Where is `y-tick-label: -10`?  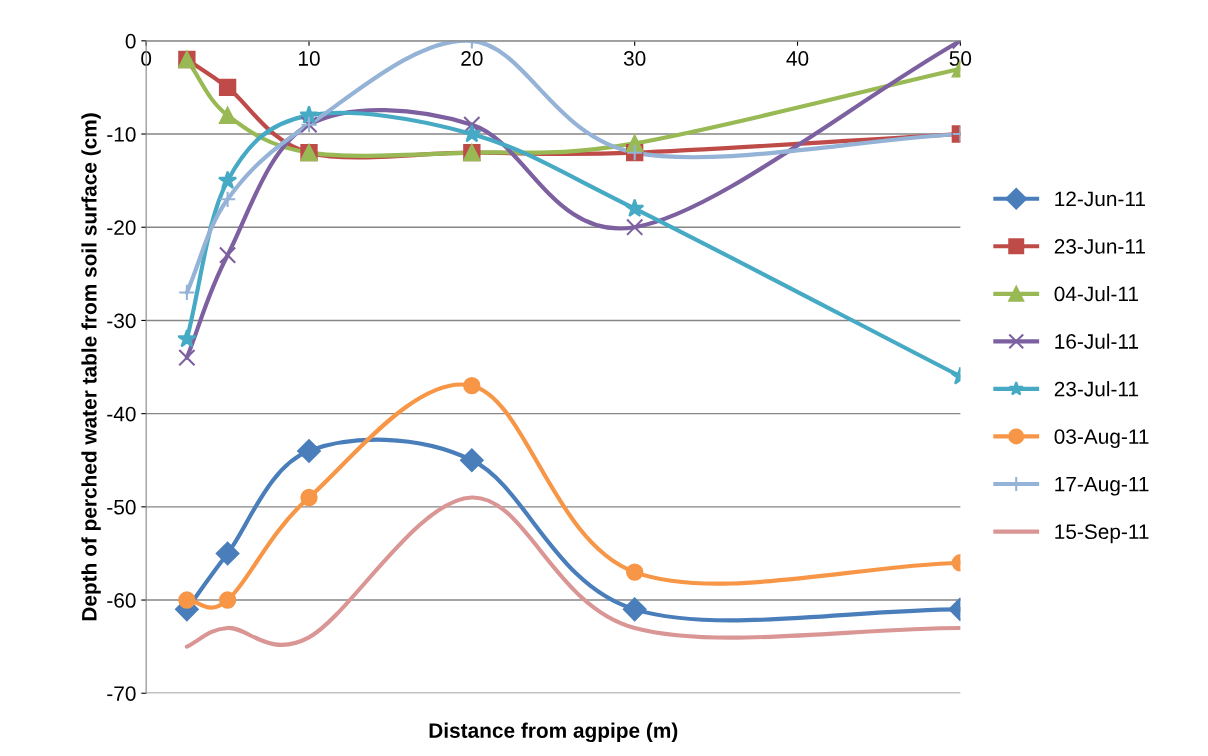
y-tick-label: -10 is located at coordinates (121, 134).